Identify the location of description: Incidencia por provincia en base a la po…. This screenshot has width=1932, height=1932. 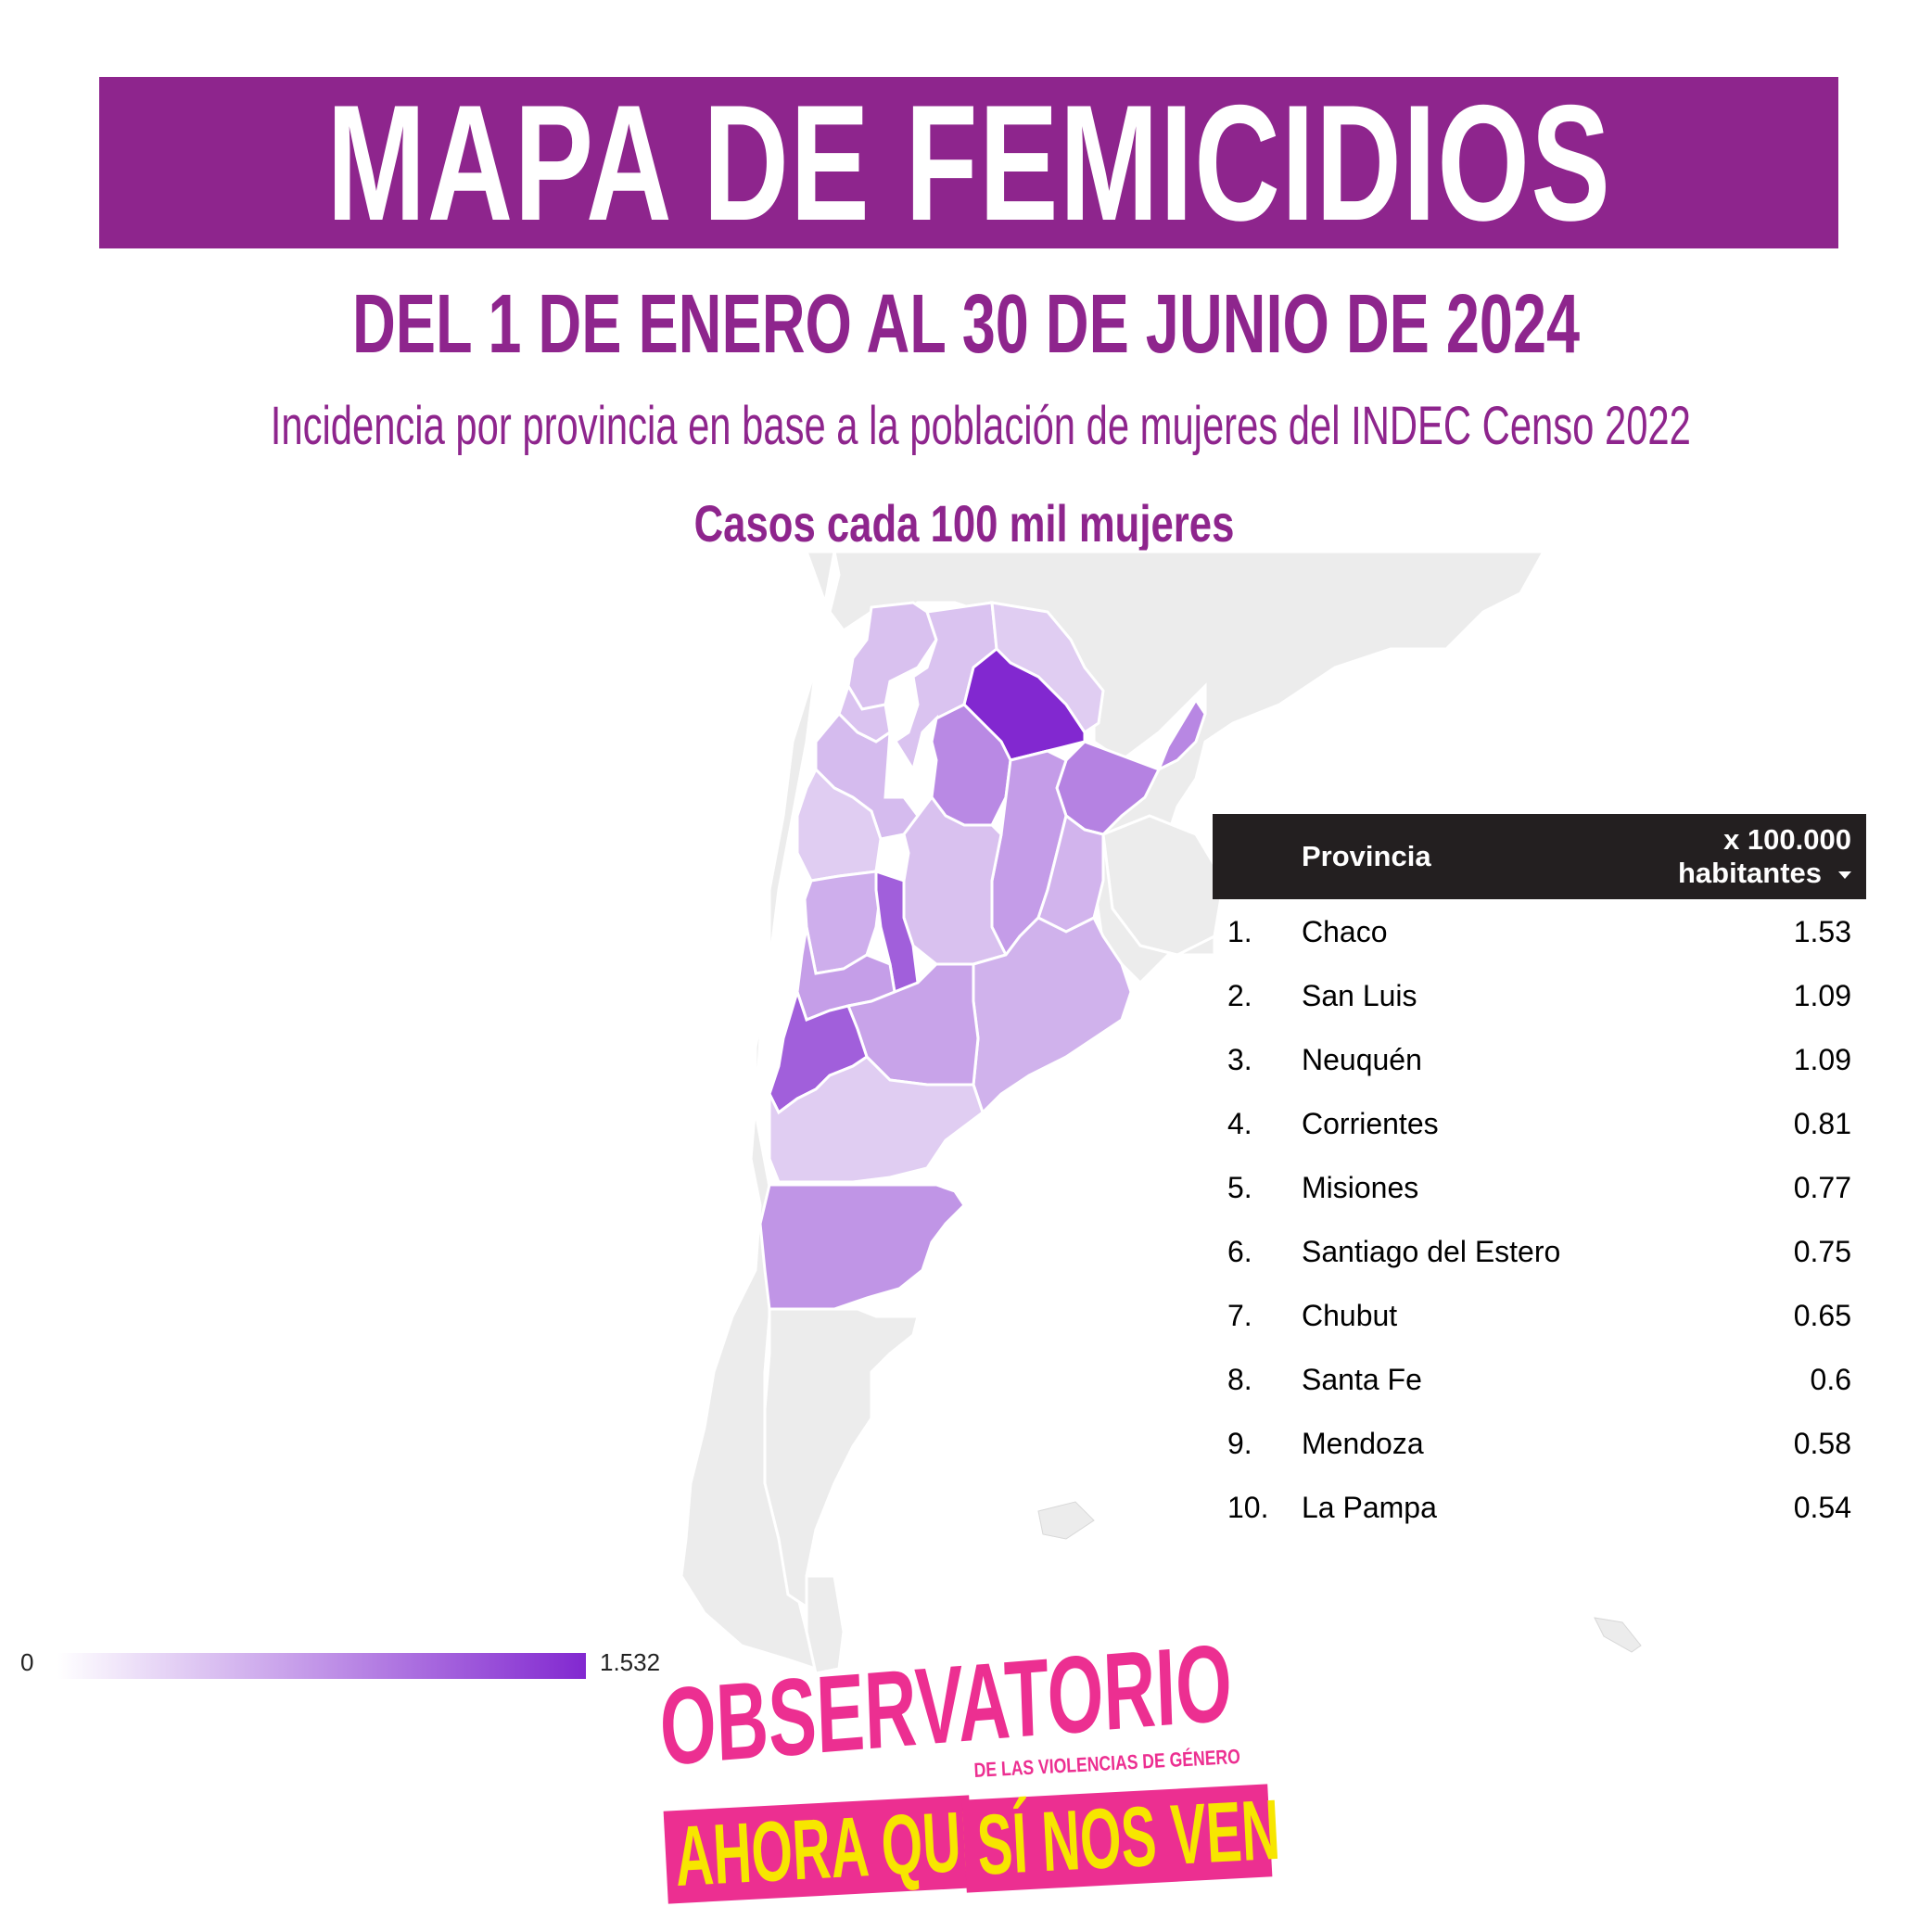
(980, 426).